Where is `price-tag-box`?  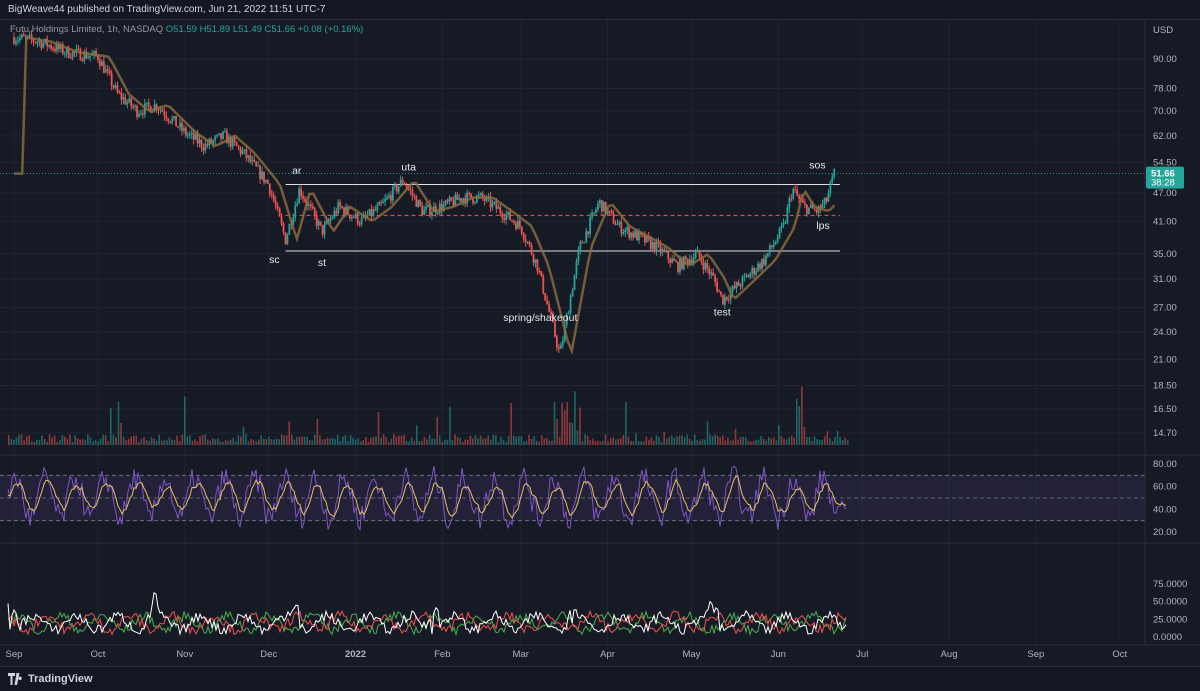 price-tag-box is located at coordinates (1165, 177).